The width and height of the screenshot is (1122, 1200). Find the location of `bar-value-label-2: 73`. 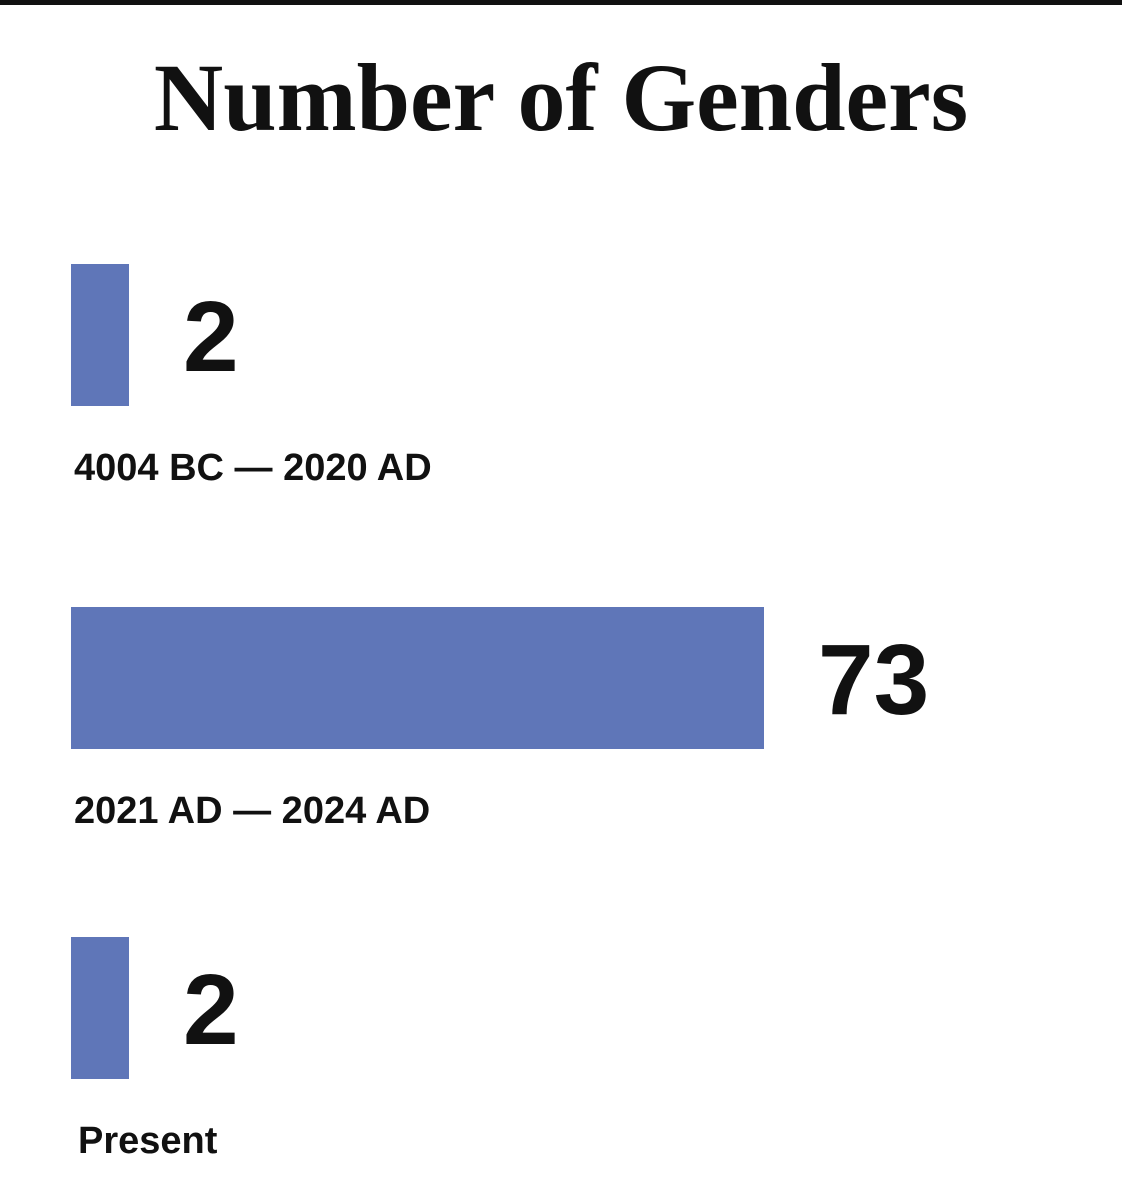

bar-value-label-2: 73 is located at coordinates (873, 680).